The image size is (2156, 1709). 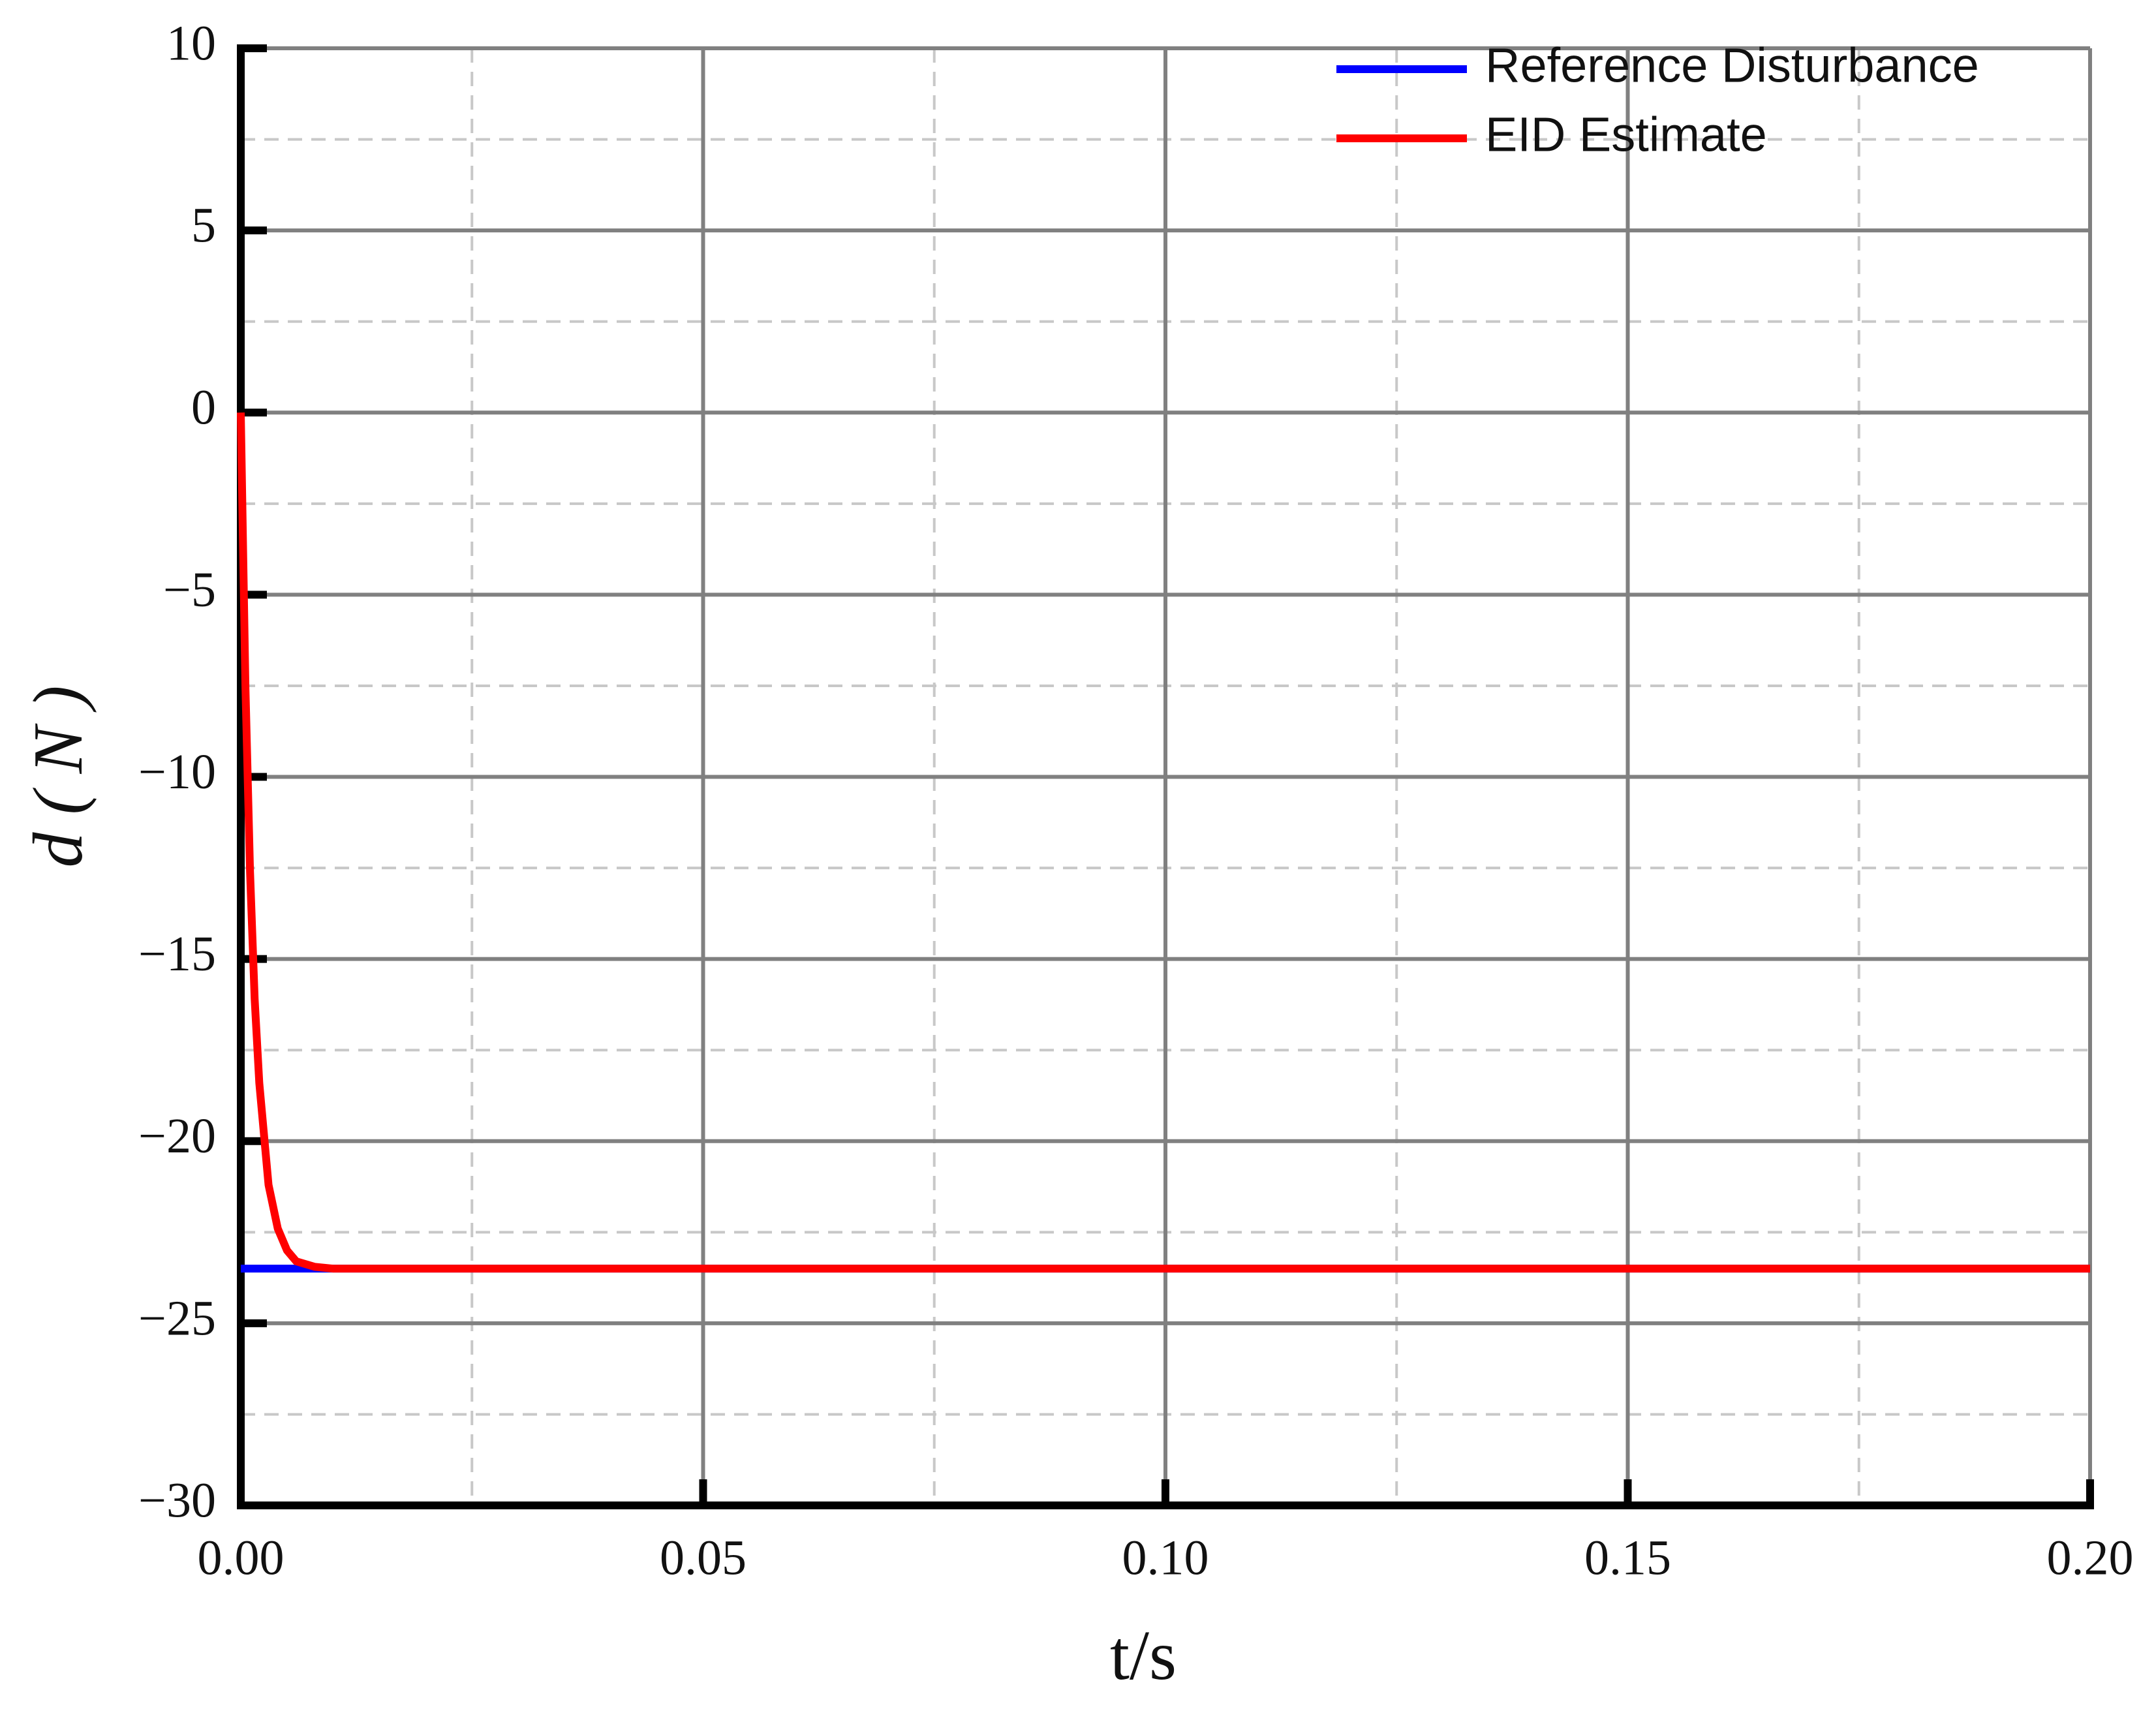 I want to click on x-tick-label: 0.00, so click(x=242, y=1557).